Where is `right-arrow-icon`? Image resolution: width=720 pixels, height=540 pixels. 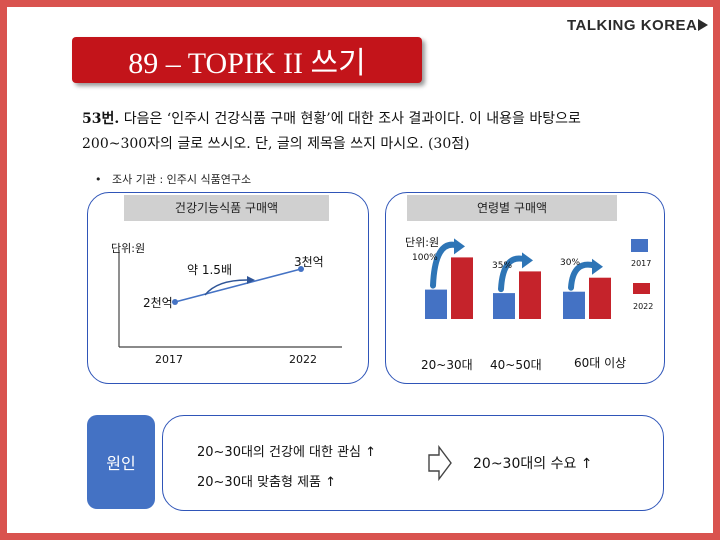 right-arrow-icon is located at coordinates (440, 463).